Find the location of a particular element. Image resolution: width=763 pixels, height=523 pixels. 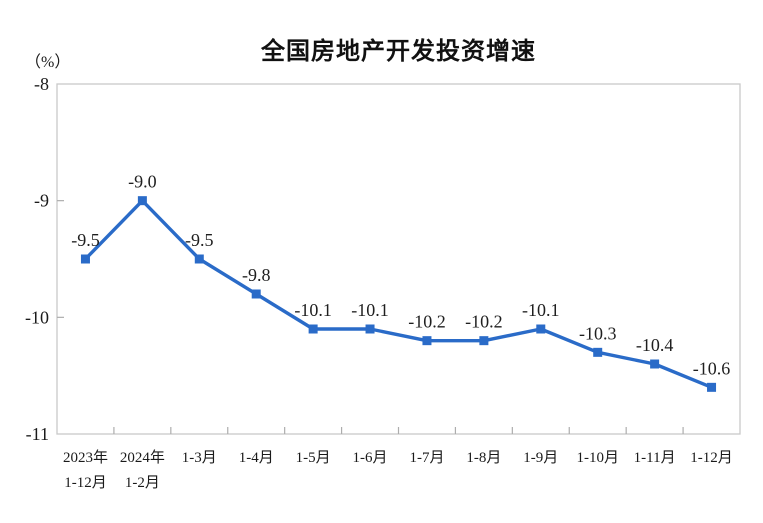

y-axis-tick-label: -11 is located at coordinates (37, 434).